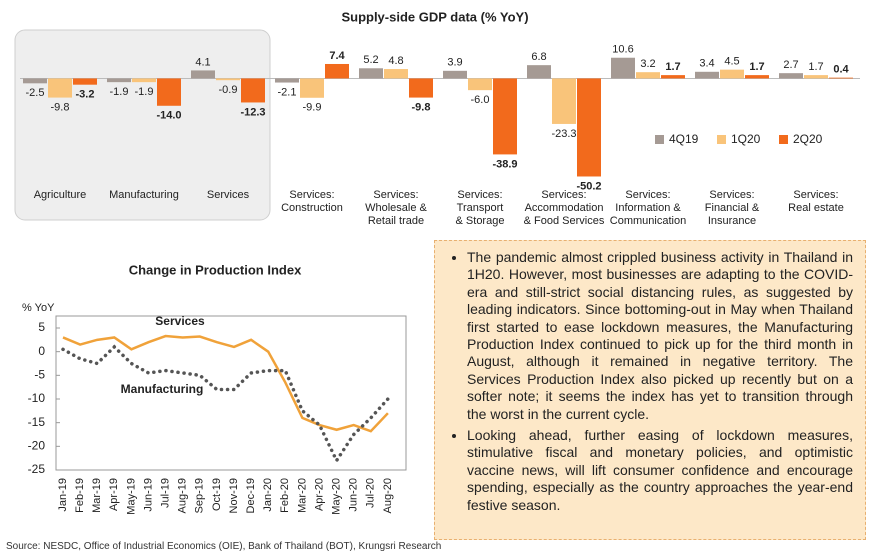  I want to click on value-label: 2.7, so click(790, 65).